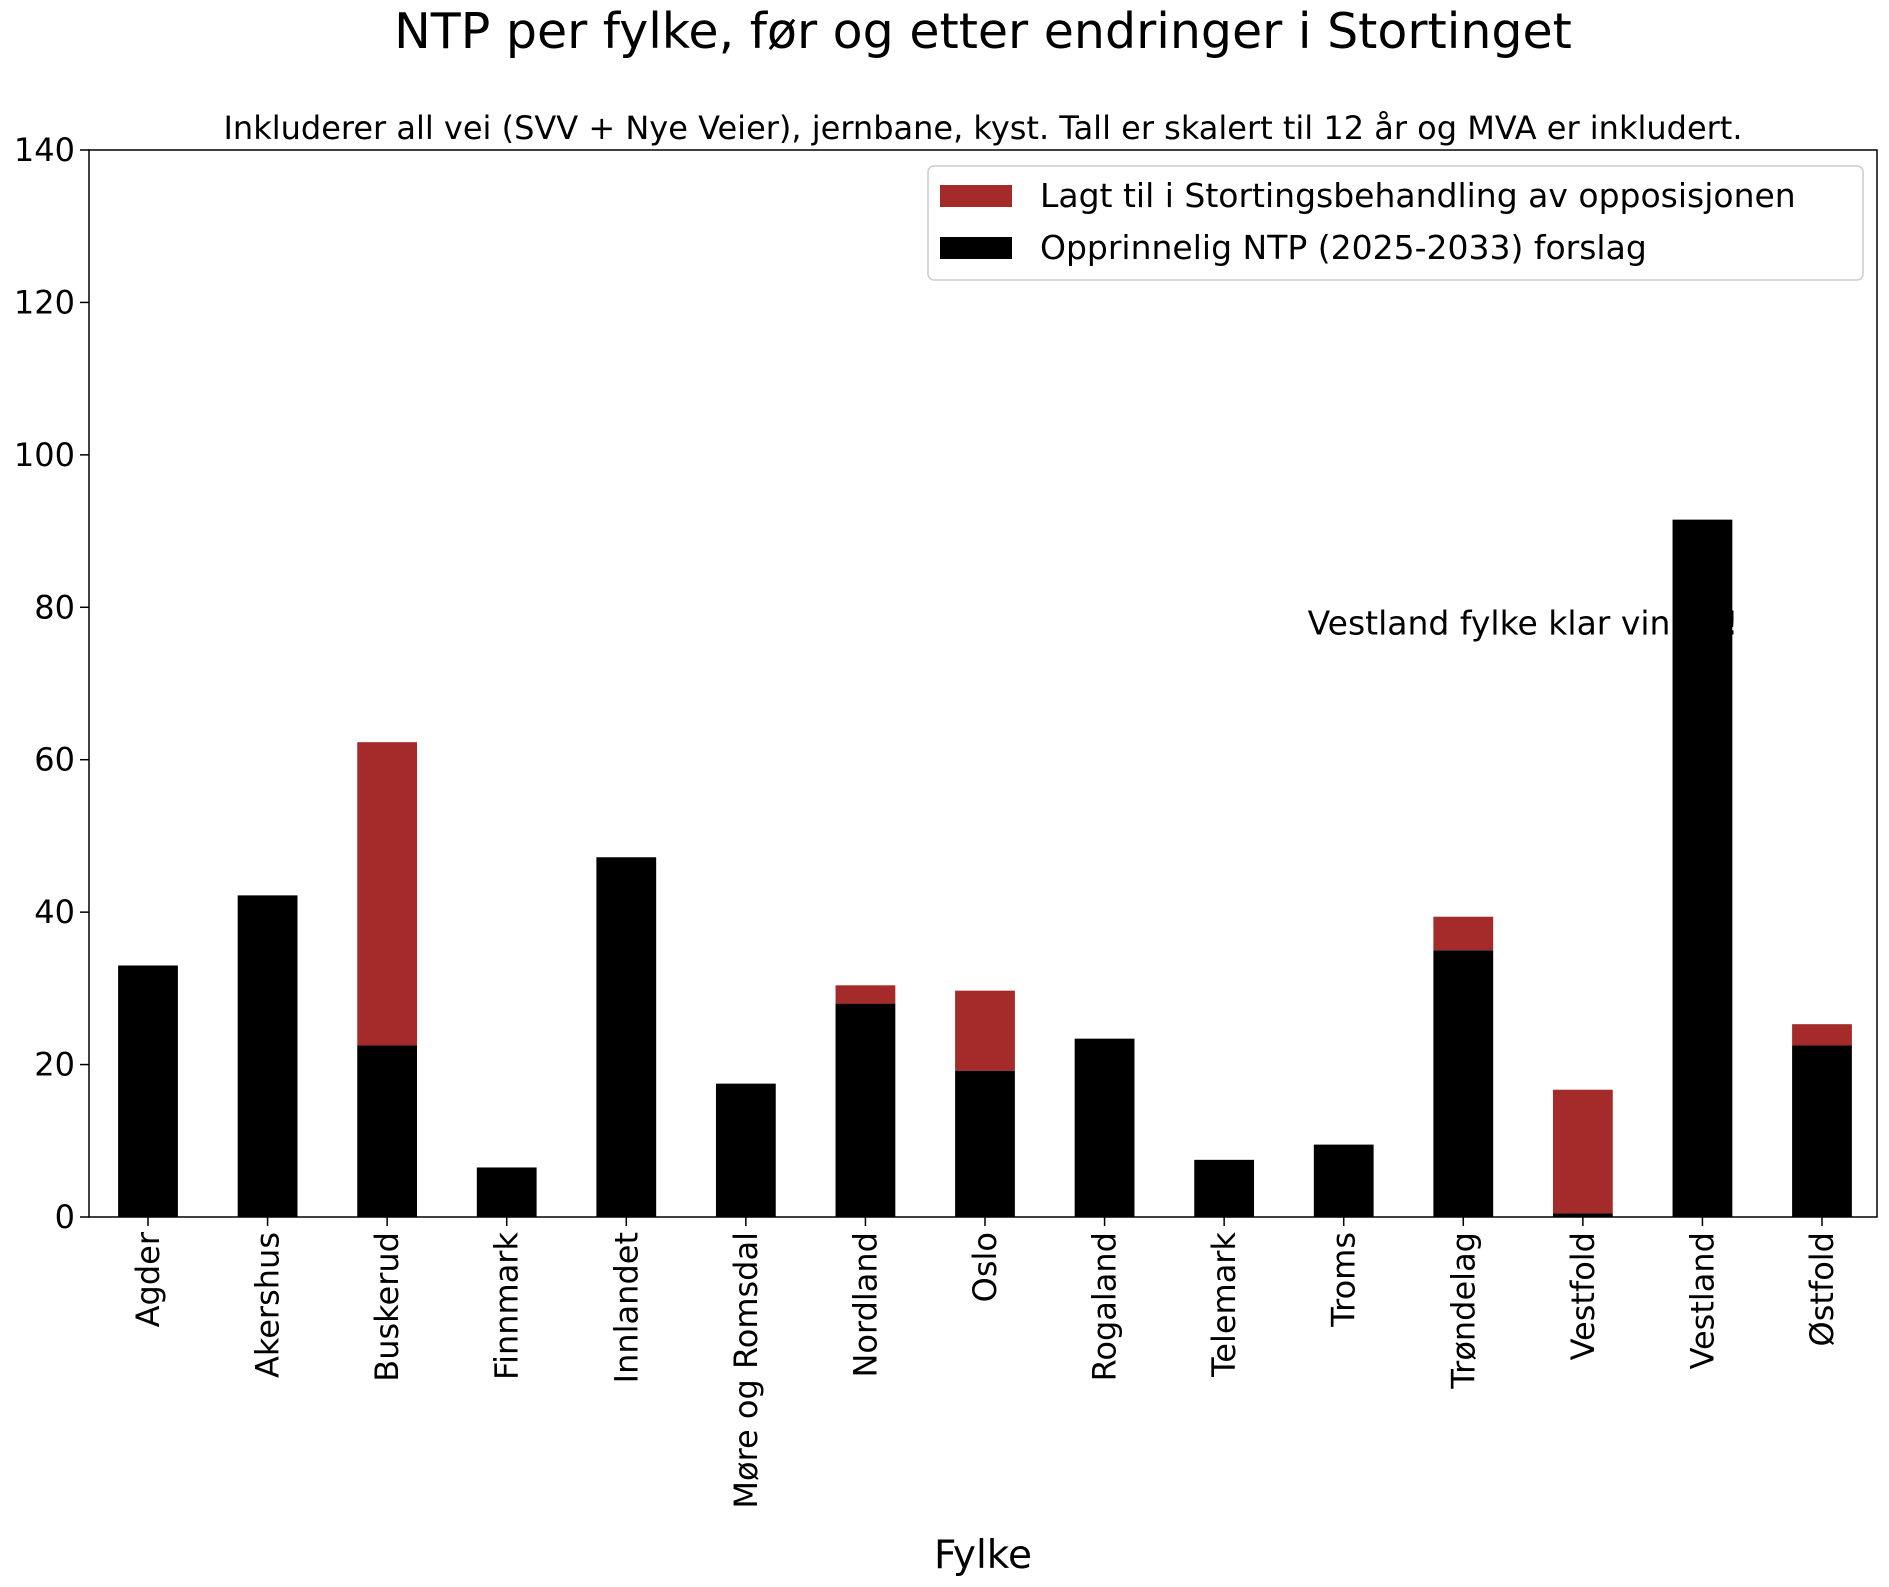  Describe the element at coordinates (65, 1217) in the screenshot. I see `y-tick-label: 0` at that location.